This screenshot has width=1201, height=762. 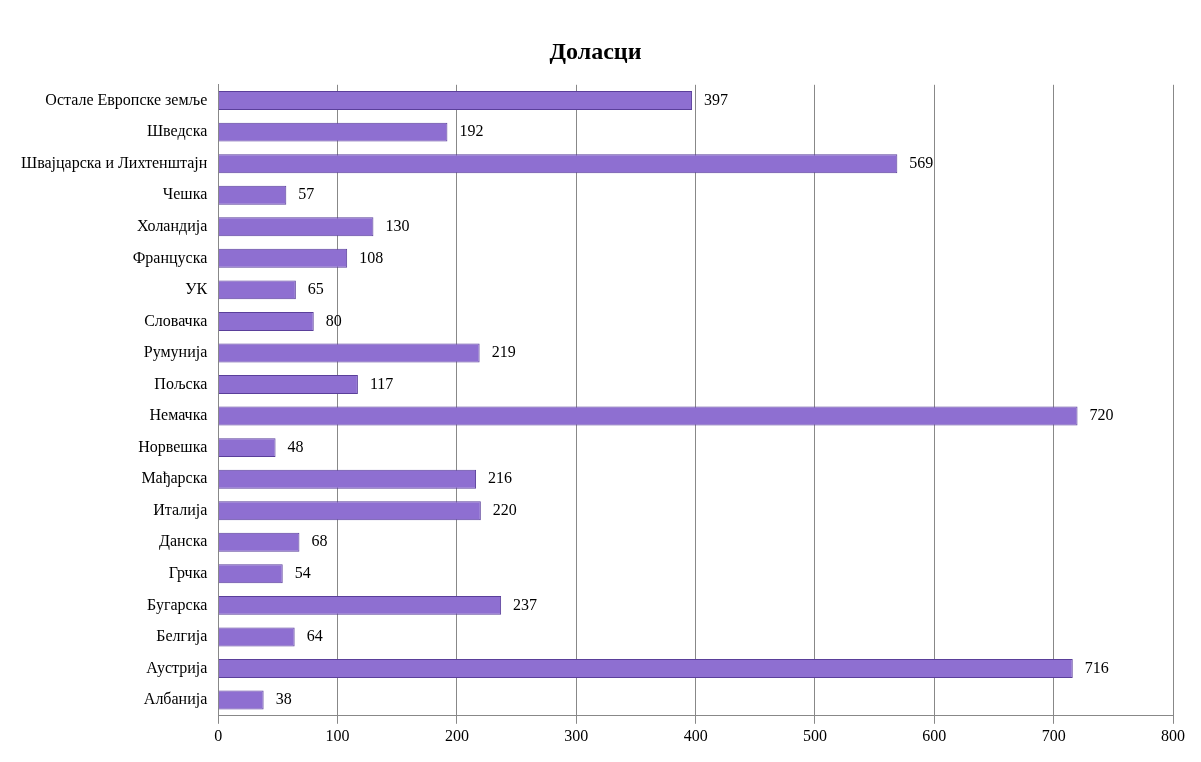 What do you see at coordinates (319, 541) in the screenshot?
I see `data-label: 68` at bounding box center [319, 541].